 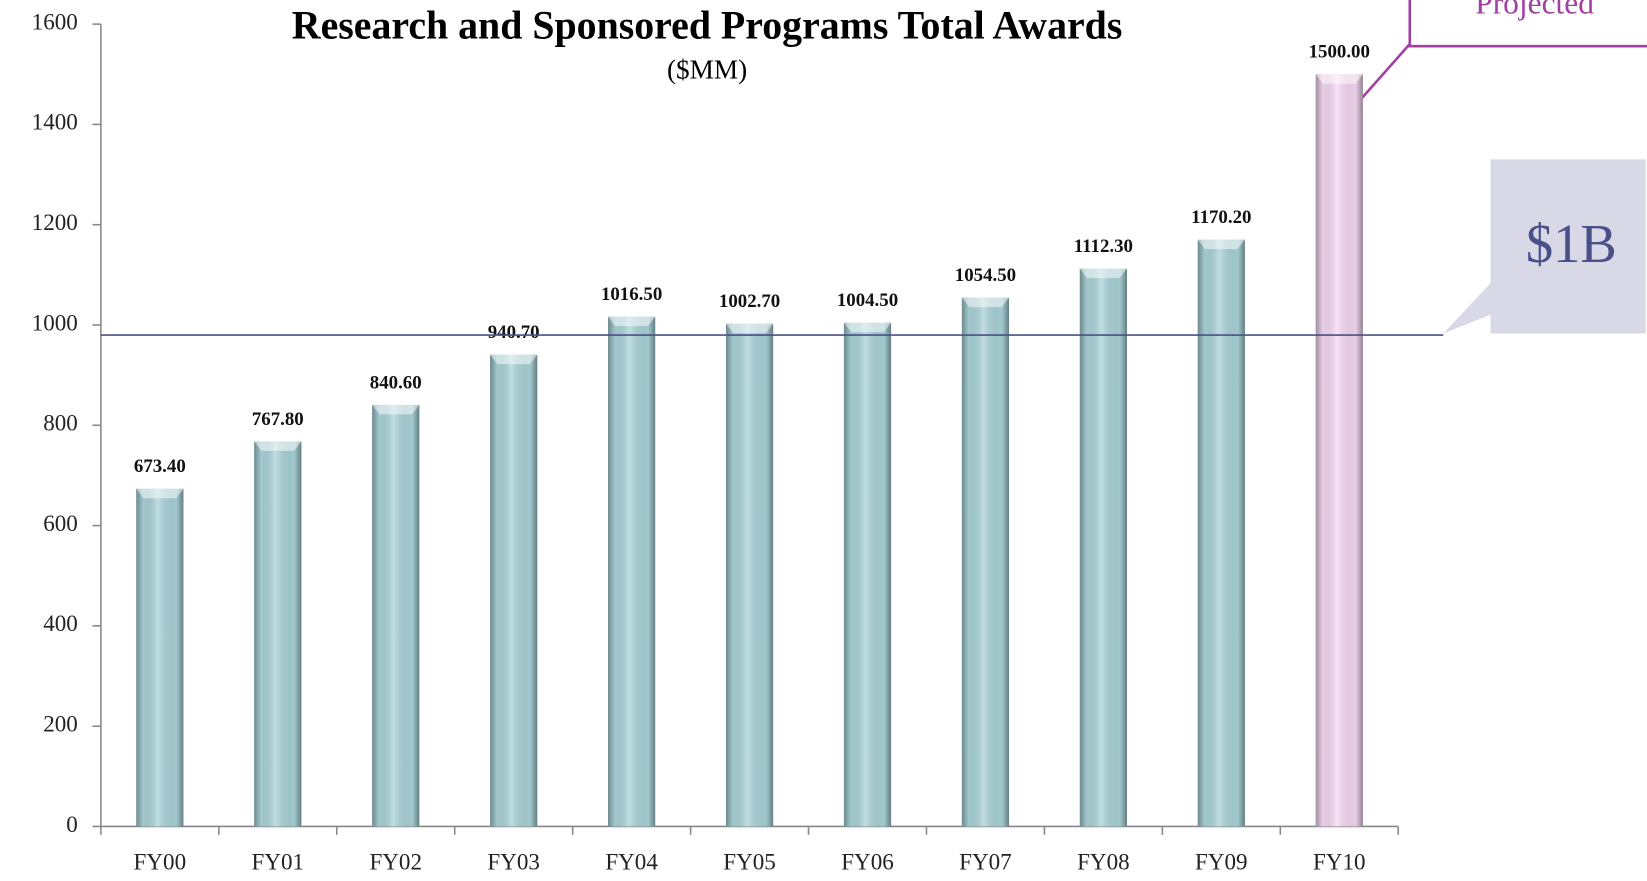 I want to click on x-tick-label: FY05, so click(x=749, y=862).